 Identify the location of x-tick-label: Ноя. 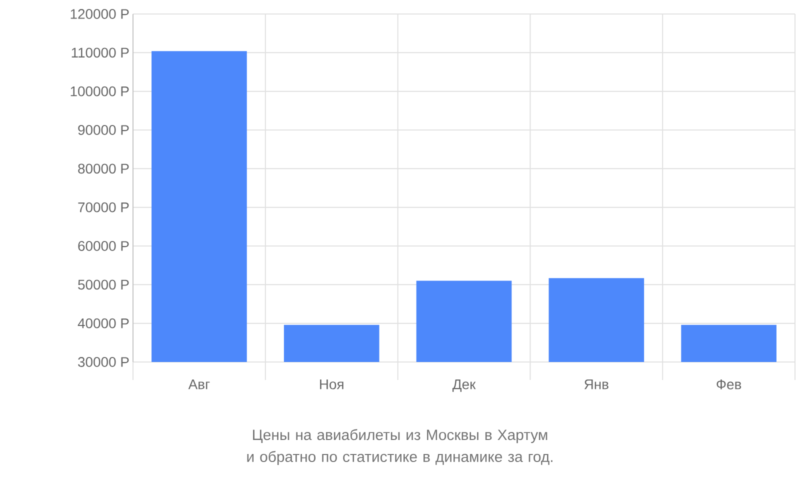
(332, 385).